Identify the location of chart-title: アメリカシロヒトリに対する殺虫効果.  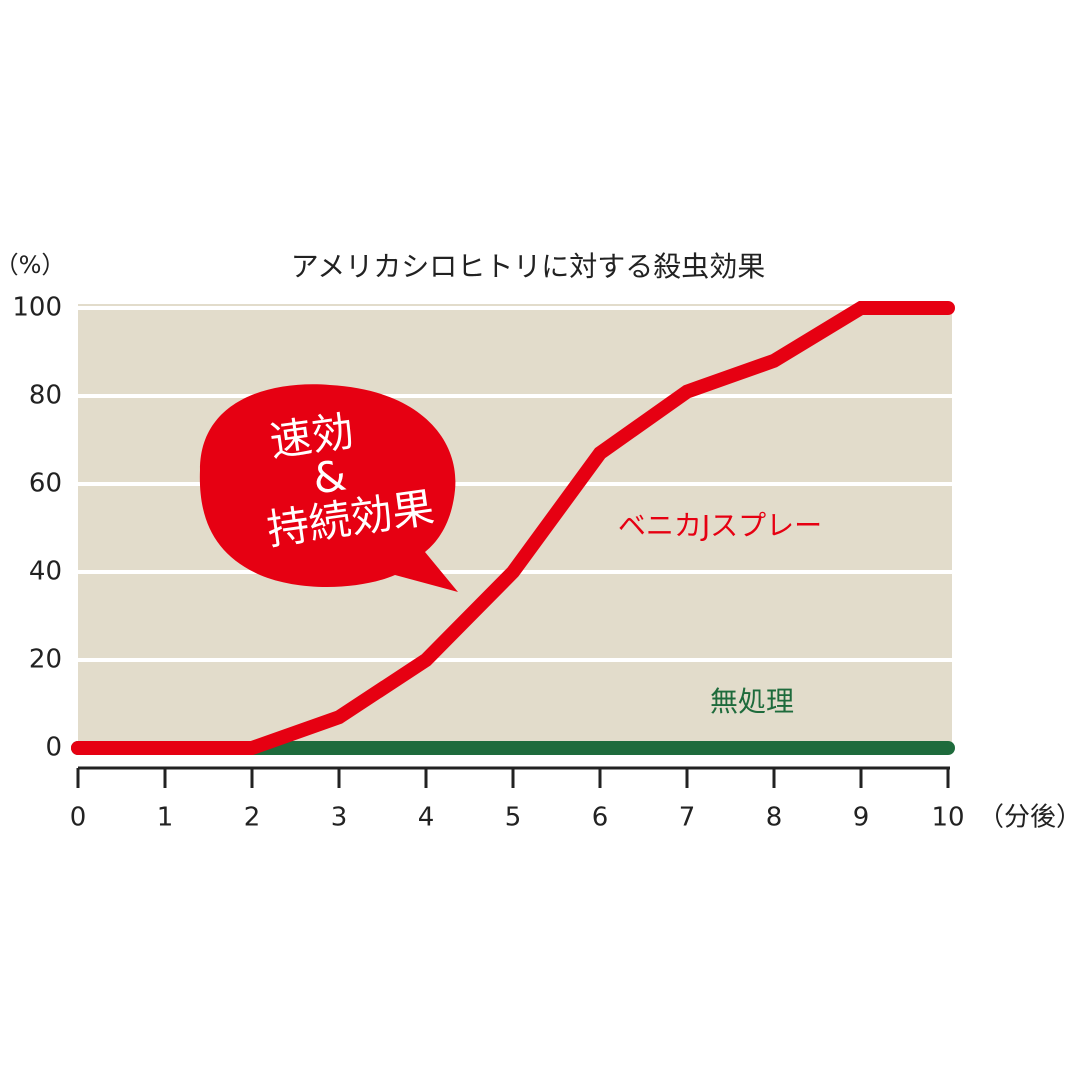
(528, 266).